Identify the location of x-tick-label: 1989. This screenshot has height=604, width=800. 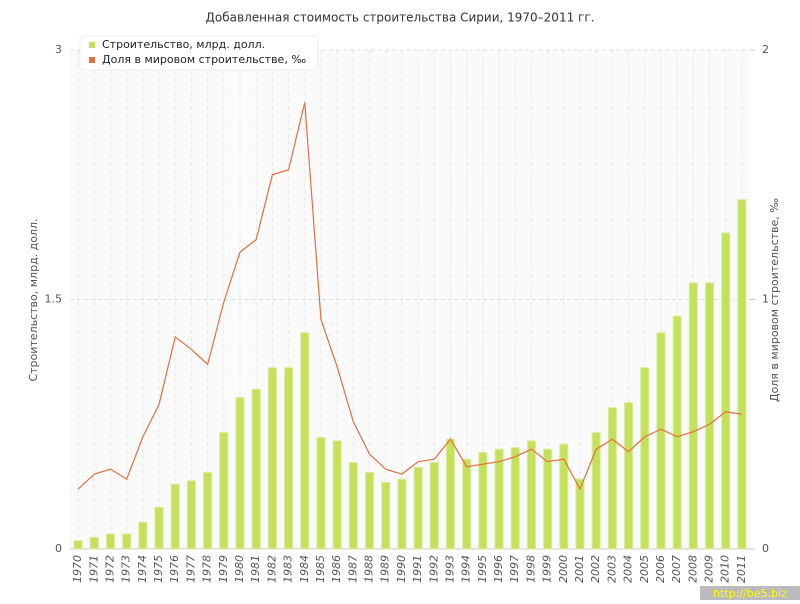
(385, 569).